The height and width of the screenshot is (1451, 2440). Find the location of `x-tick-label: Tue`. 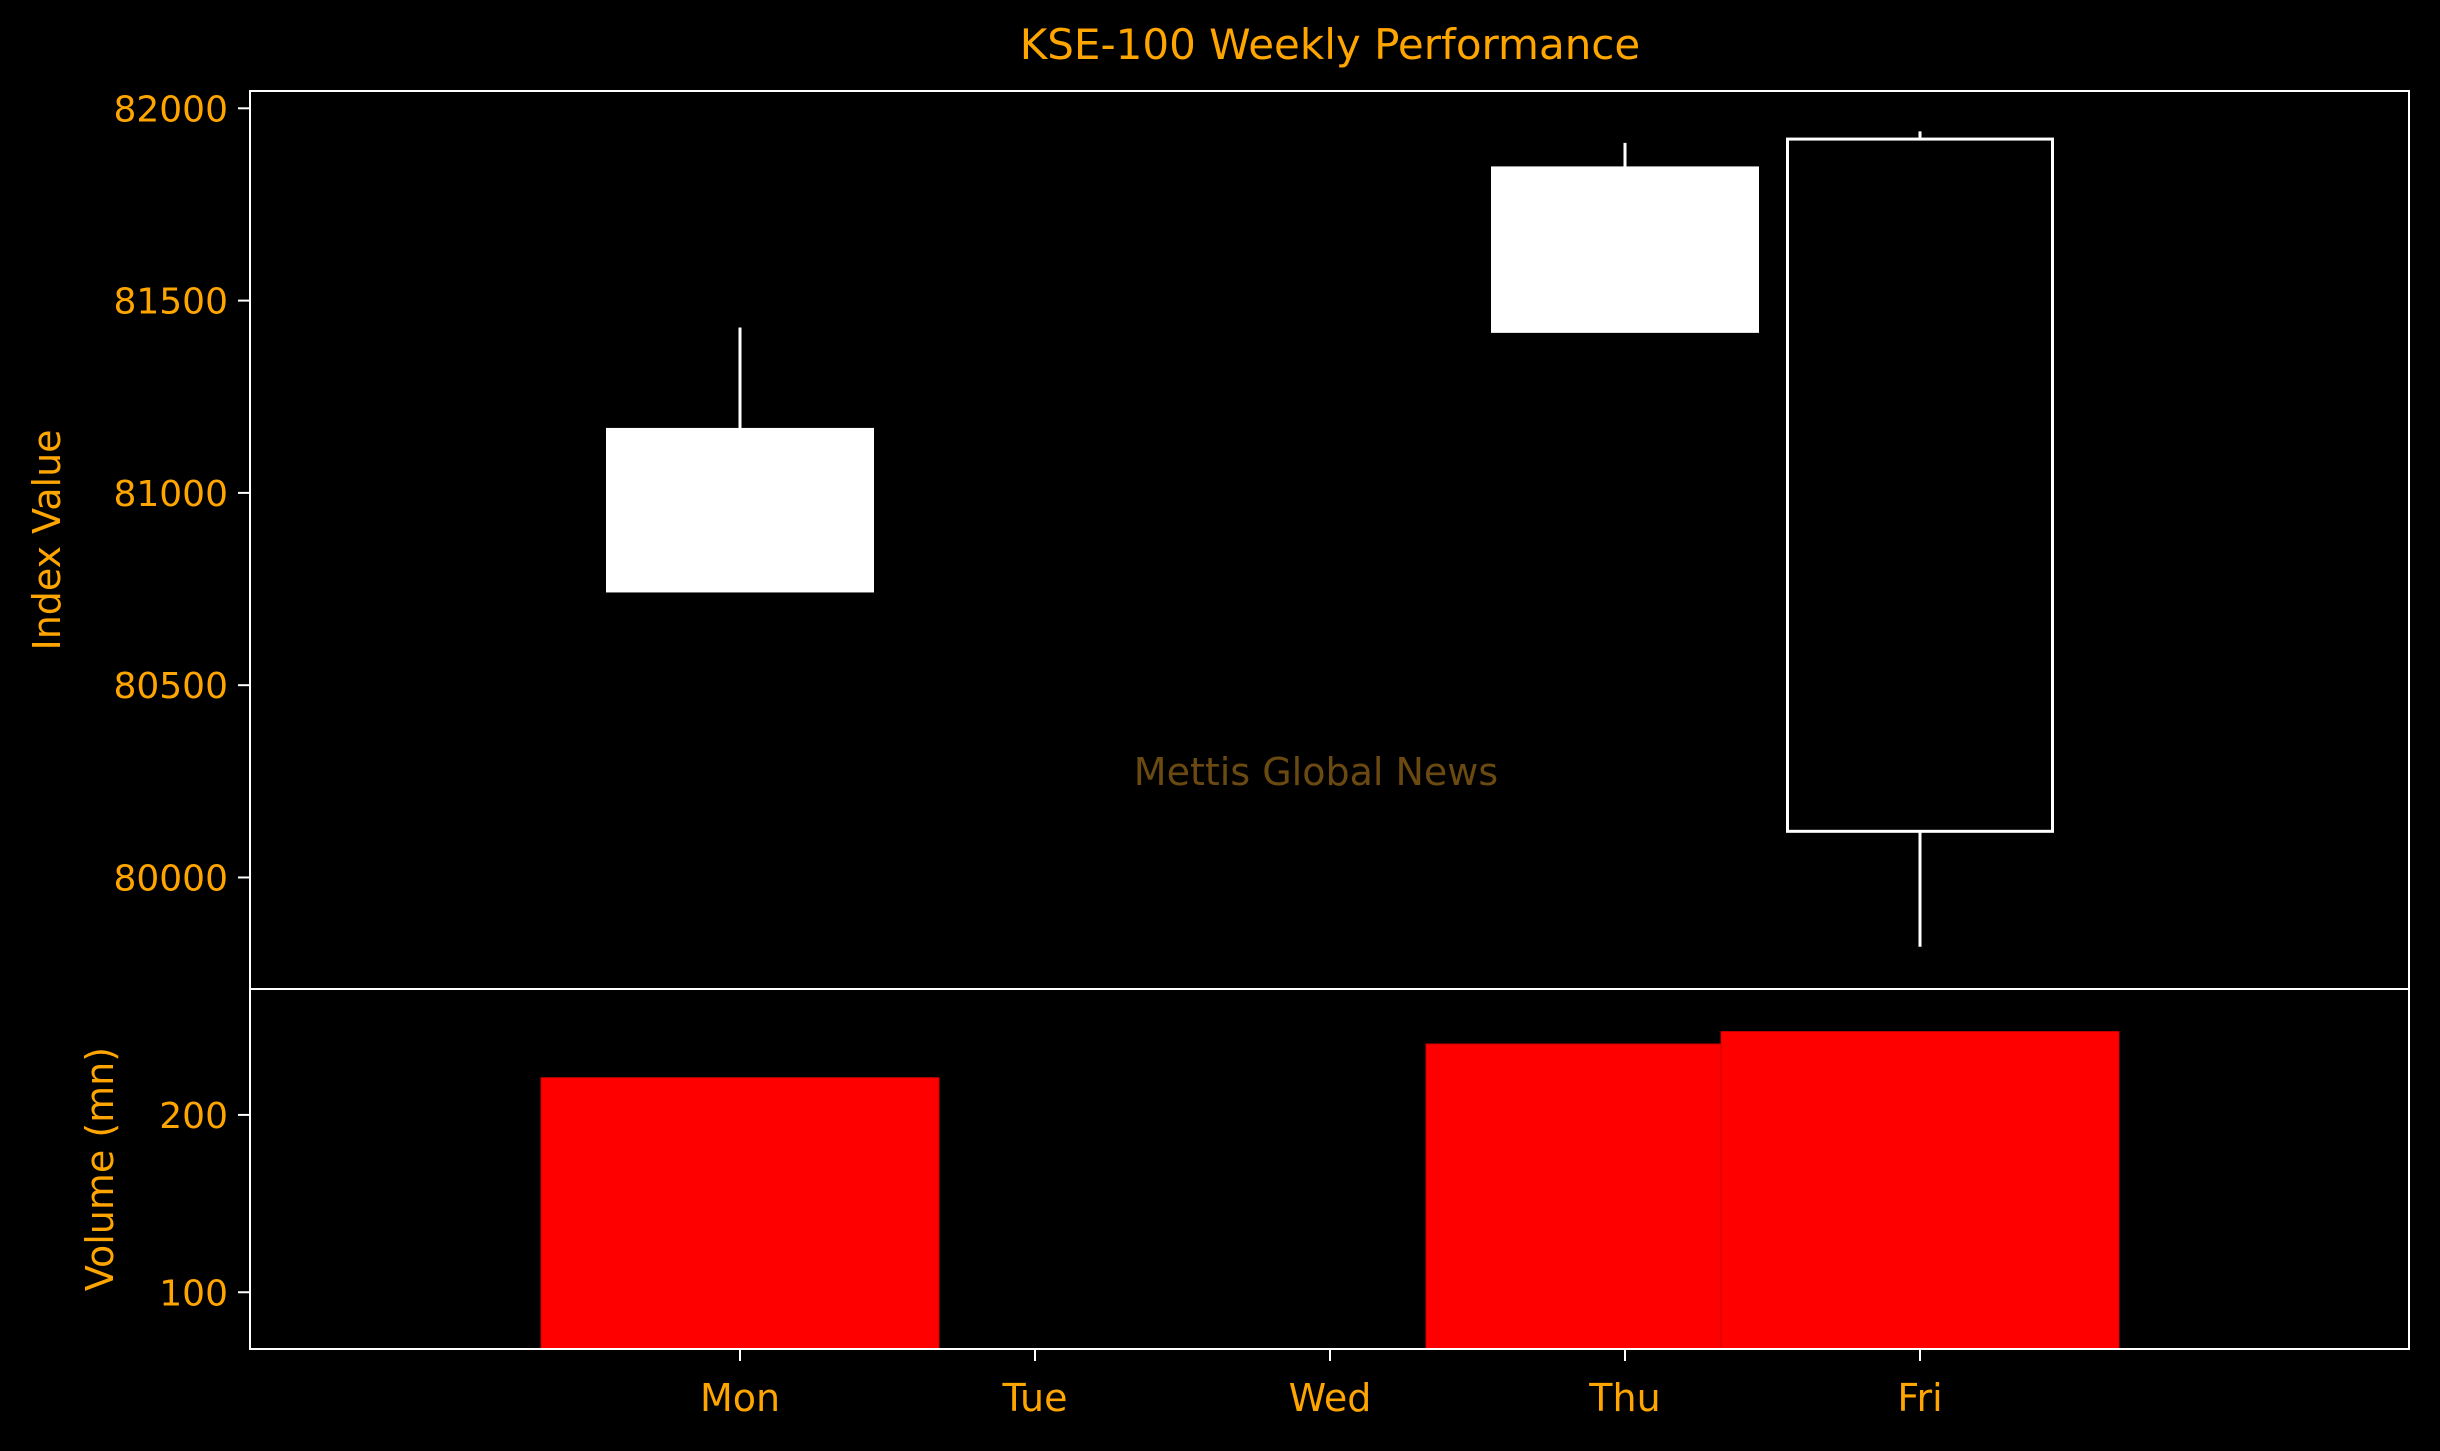

x-tick-label: Tue is located at coordinates (1035, 1398).